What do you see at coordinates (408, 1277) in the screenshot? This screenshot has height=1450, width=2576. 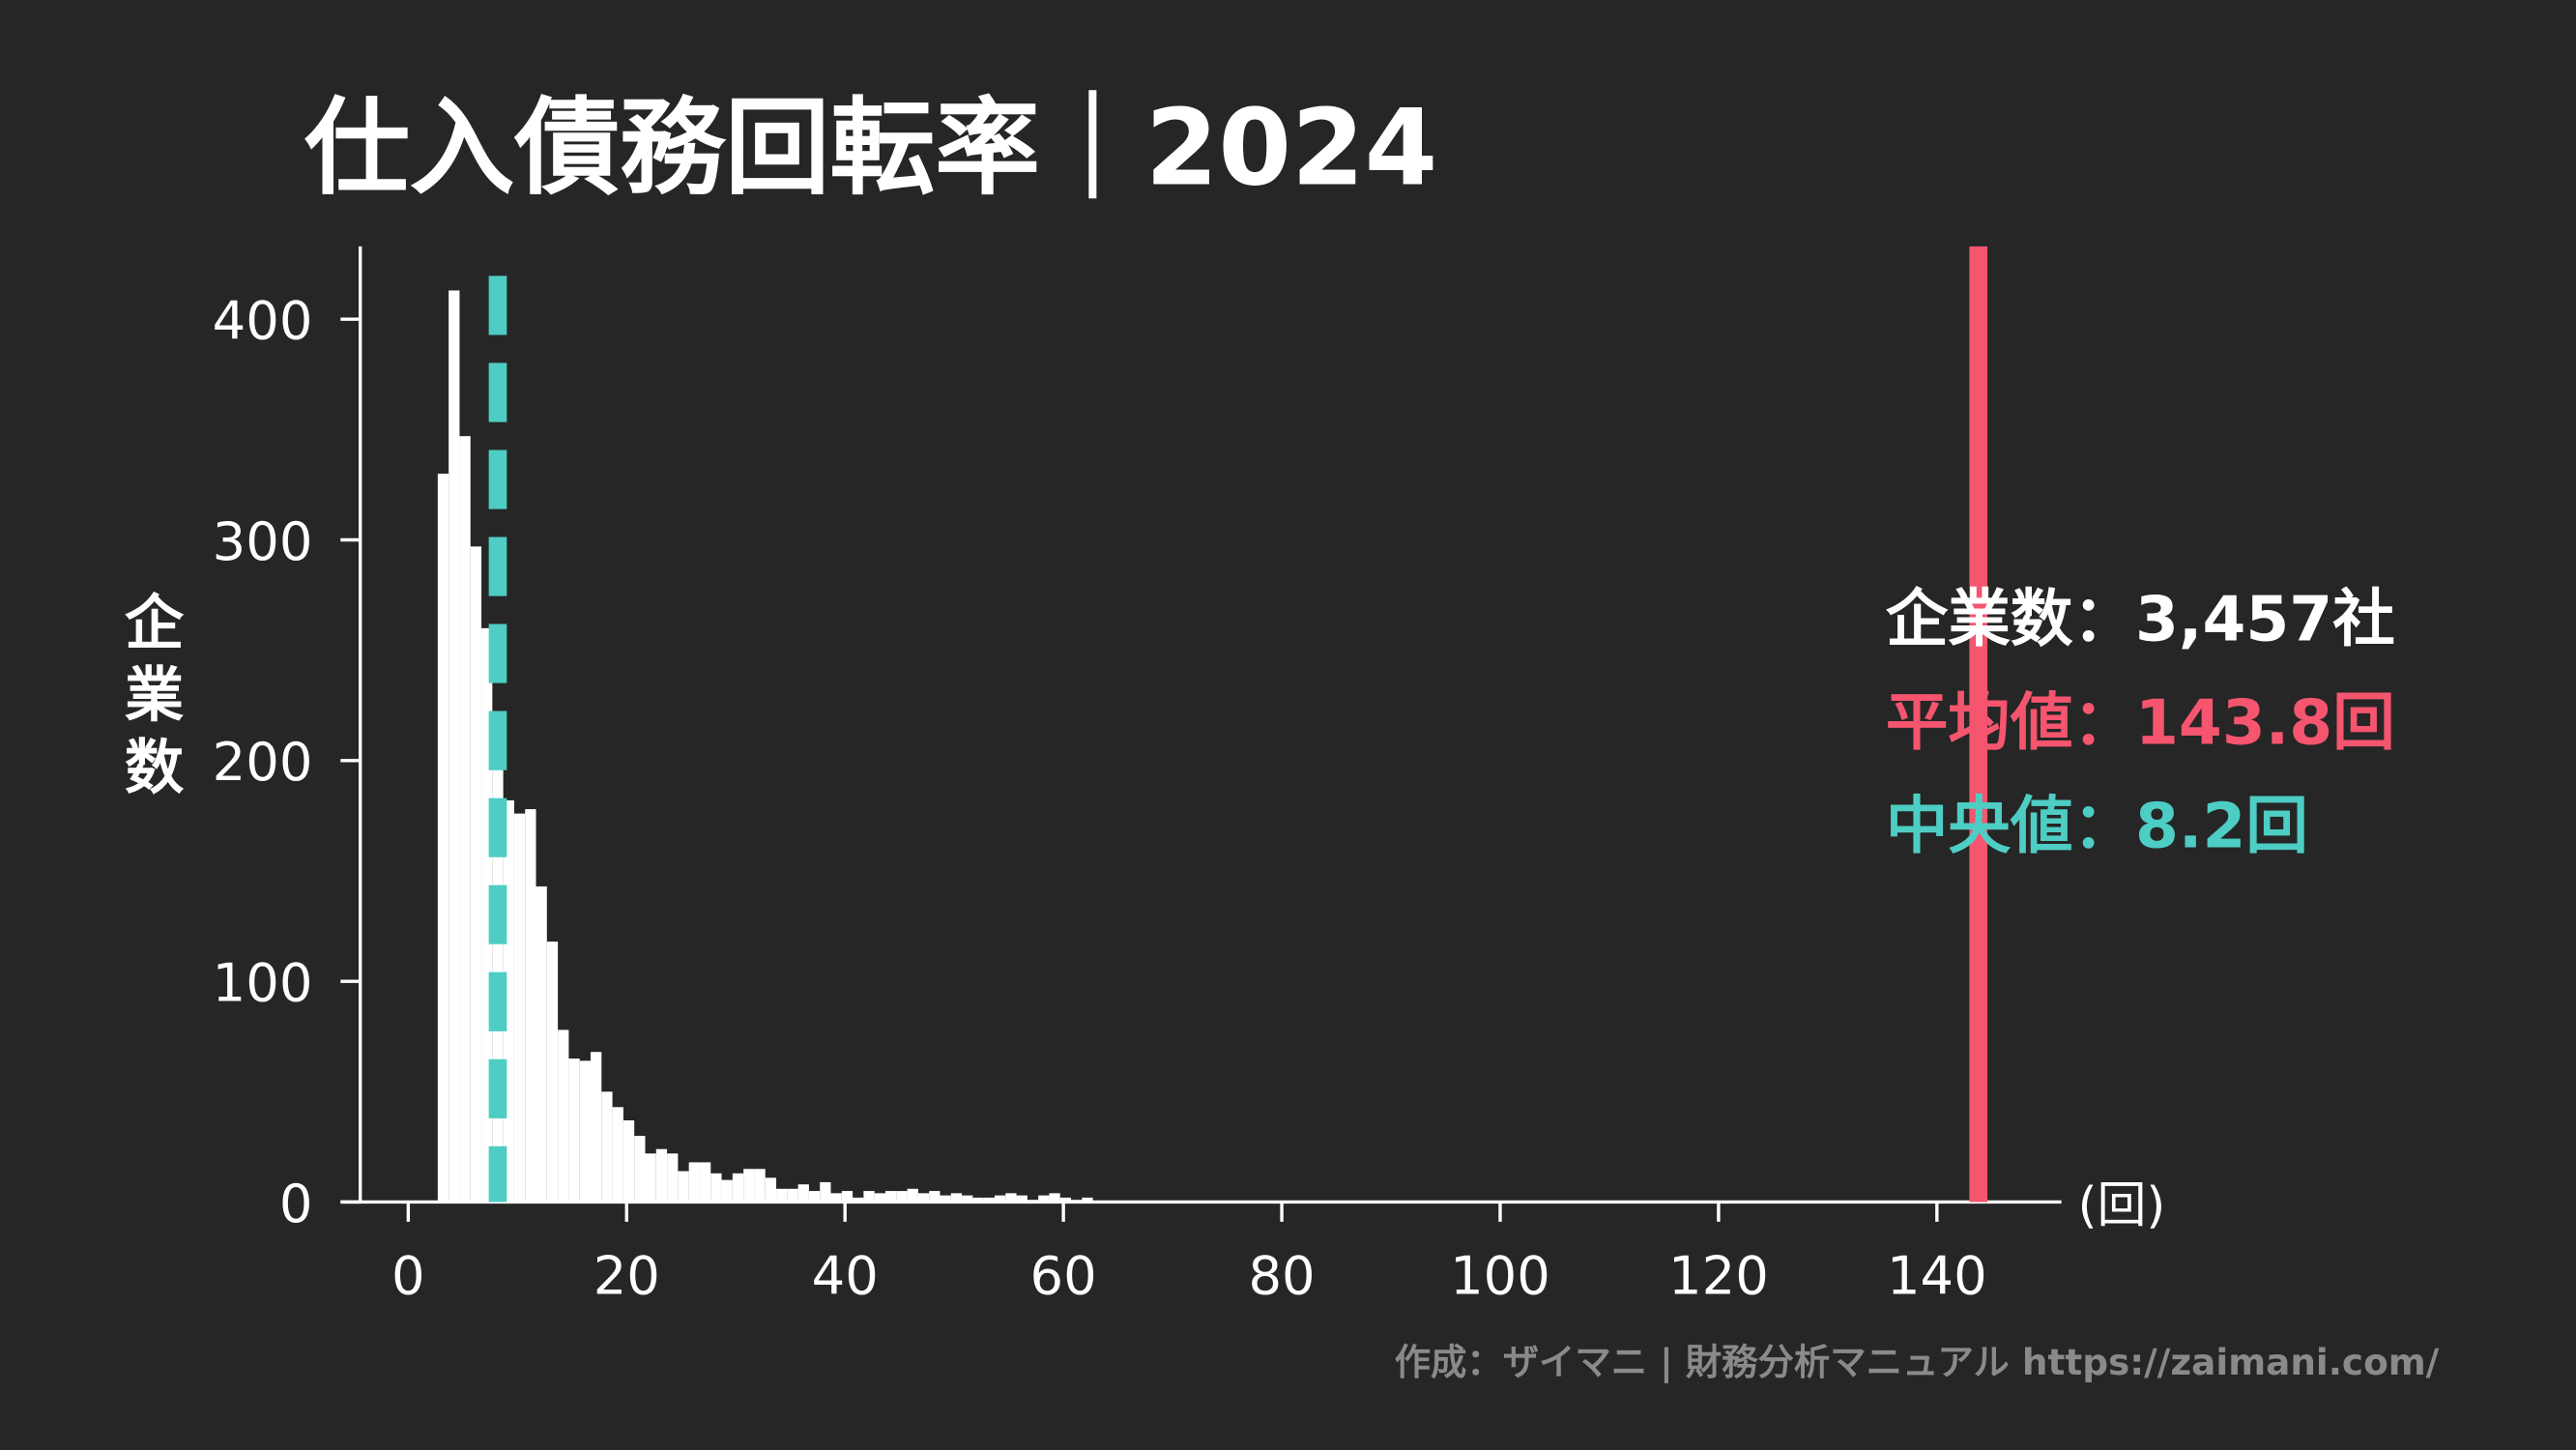 I see `x-tick-label: 0` at bounding box center [408, 1277].